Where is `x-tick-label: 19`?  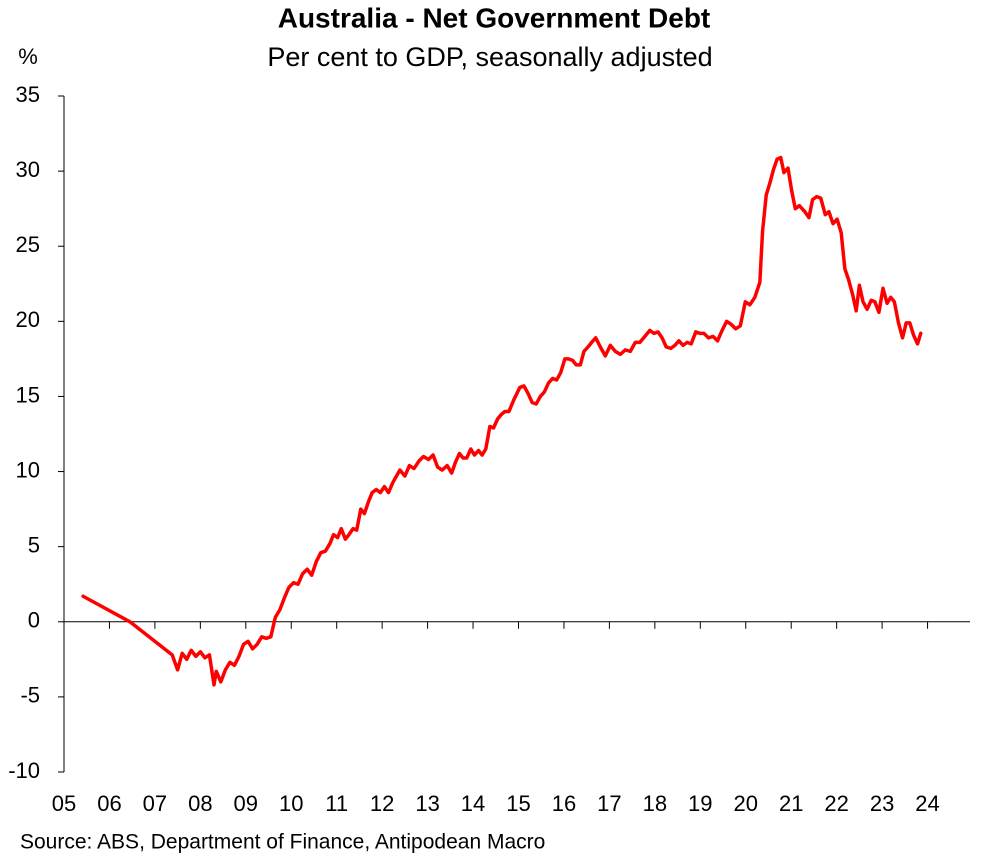
x-tick-label: 19 is located at coordinates (700, 803).